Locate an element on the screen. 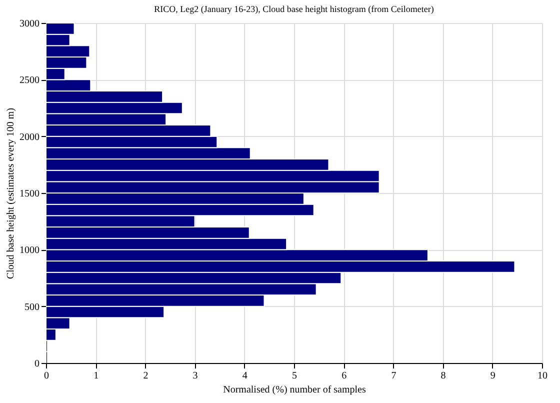 The width and height of the screenshot is (560, 403). y-tick-label: 1500 is located at coordinates (30, 194).